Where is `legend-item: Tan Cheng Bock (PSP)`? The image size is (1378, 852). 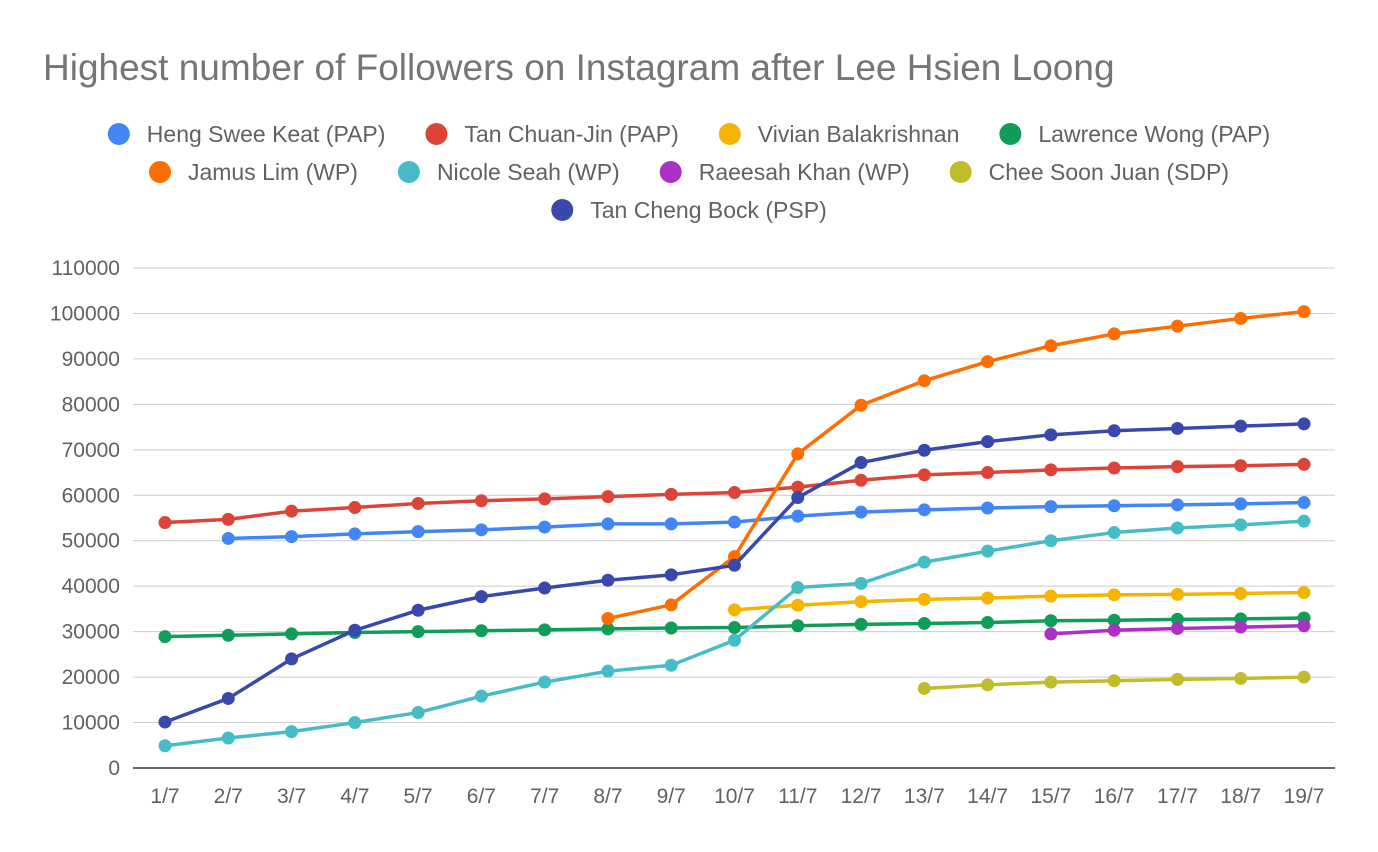
legend-item: Tan Cheng Bock (PSP) is located at coordinates (689, 210).